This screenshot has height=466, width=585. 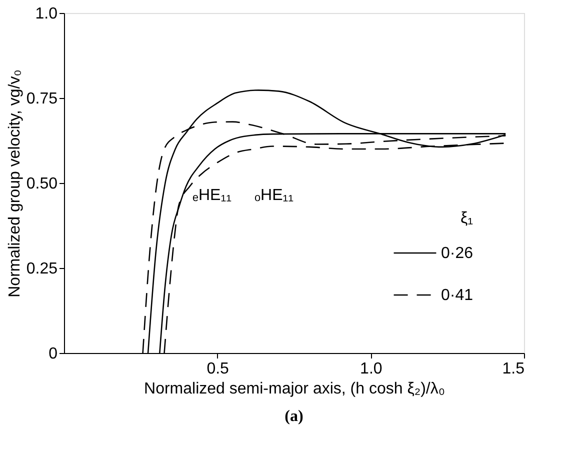 What do you see at coordinates (274, 195) in the screenshot?
I see `annotation: ₒHE₁₁` at bounding box center [274, 195].